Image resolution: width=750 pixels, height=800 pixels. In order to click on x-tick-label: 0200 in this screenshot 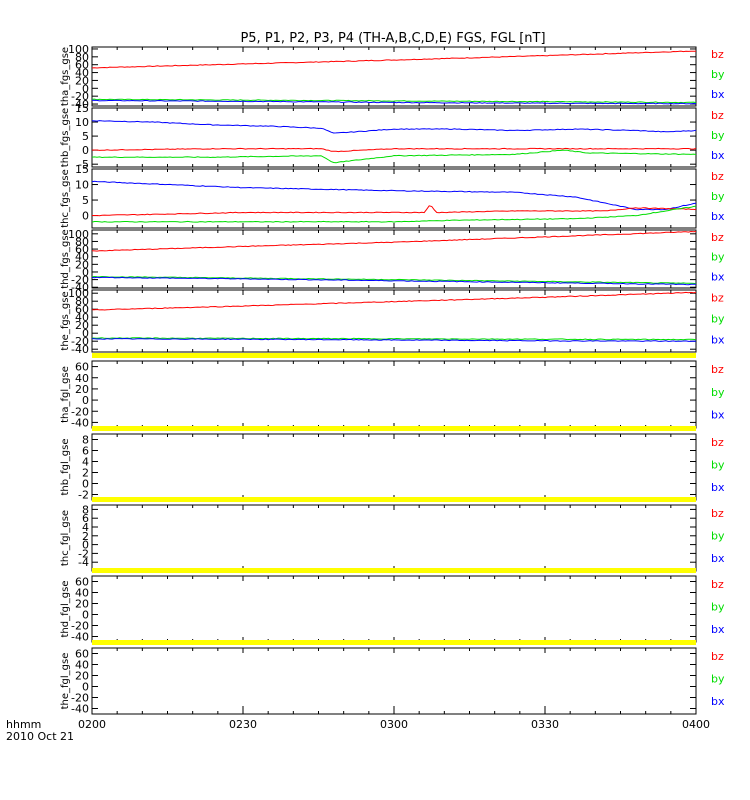, I will do `click(92, 724)`.